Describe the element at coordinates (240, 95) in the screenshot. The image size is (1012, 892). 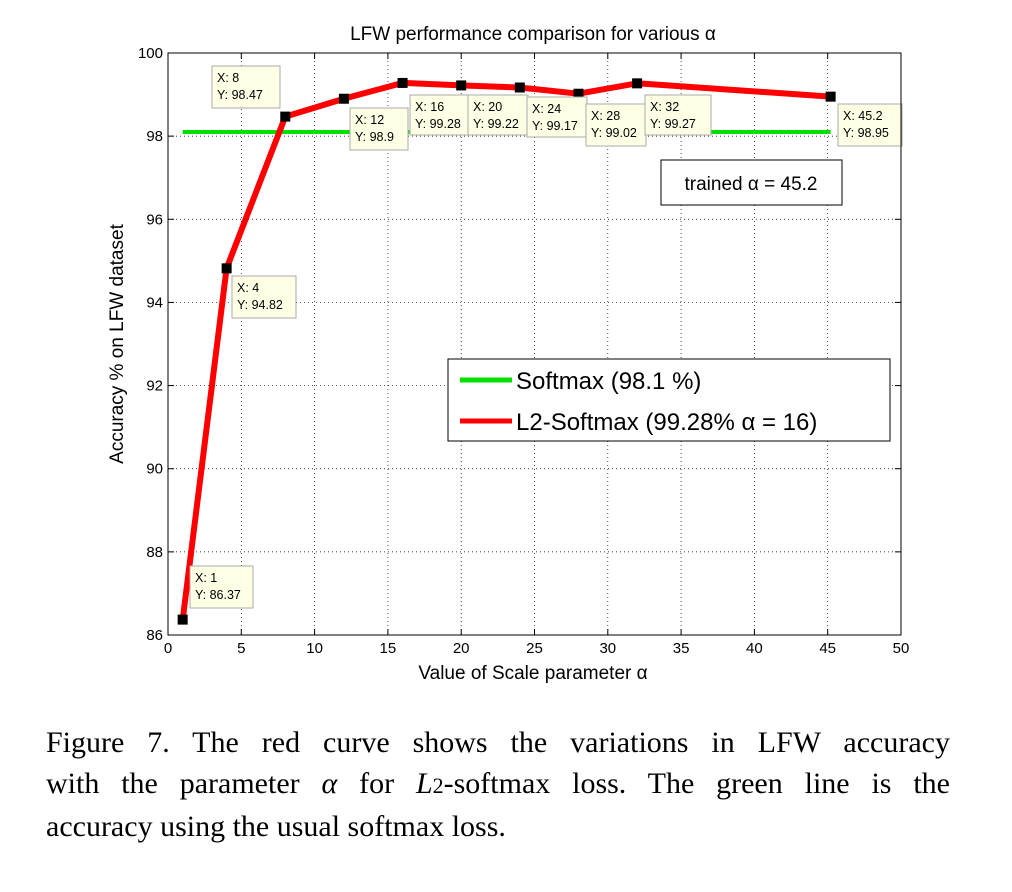
I see `datatip-y-label: Y: 98.47` at that location.